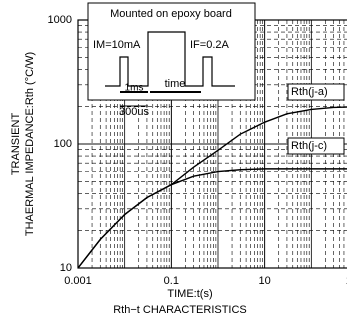 Image resolution: width=347 pixels, height=320 pixels. What do you see at coordinates (16, 144) in the screenshot?
I see `y-axis-label: TRANSIENT` at bounding box center [16, 144].